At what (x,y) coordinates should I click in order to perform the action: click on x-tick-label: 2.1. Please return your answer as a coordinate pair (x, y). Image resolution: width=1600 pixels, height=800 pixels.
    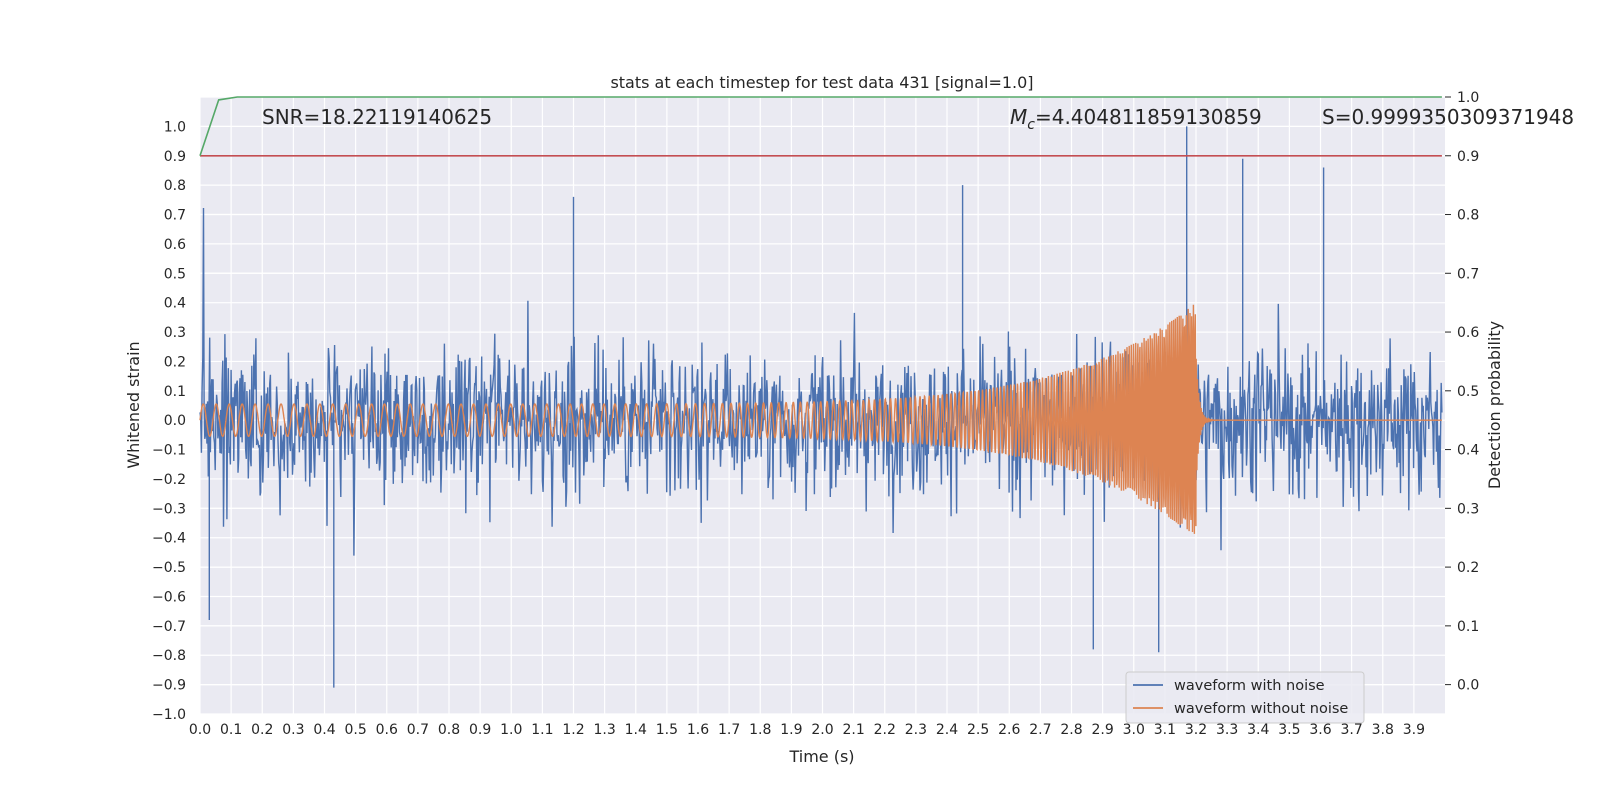
    Looking at the image, I should click on (853, 730).